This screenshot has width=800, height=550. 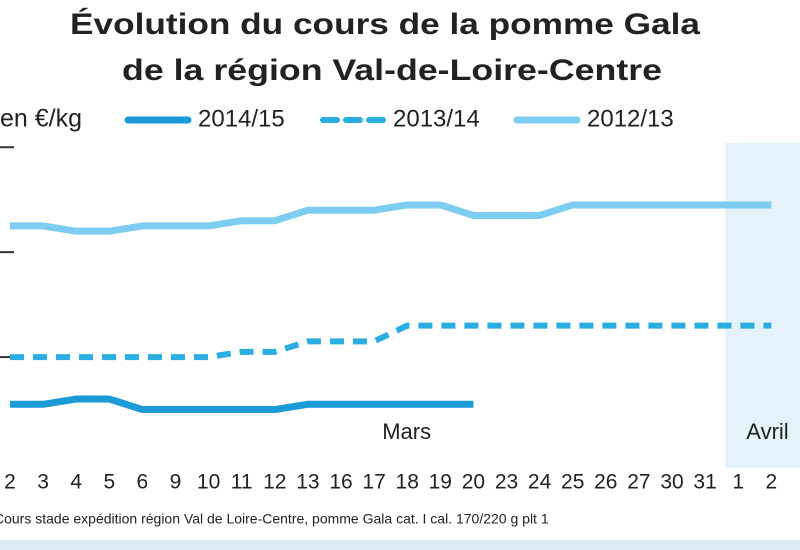 What do you see at coordinates (767, 431) in the screenshot?
I see `month-label: Avril` at bounding box center [767, 431].